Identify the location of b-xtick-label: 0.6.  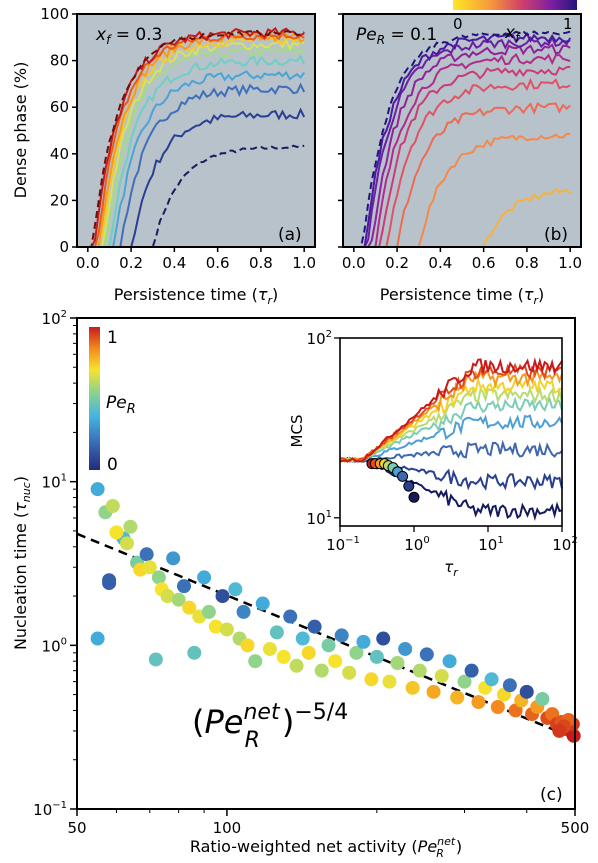
(484, 263).